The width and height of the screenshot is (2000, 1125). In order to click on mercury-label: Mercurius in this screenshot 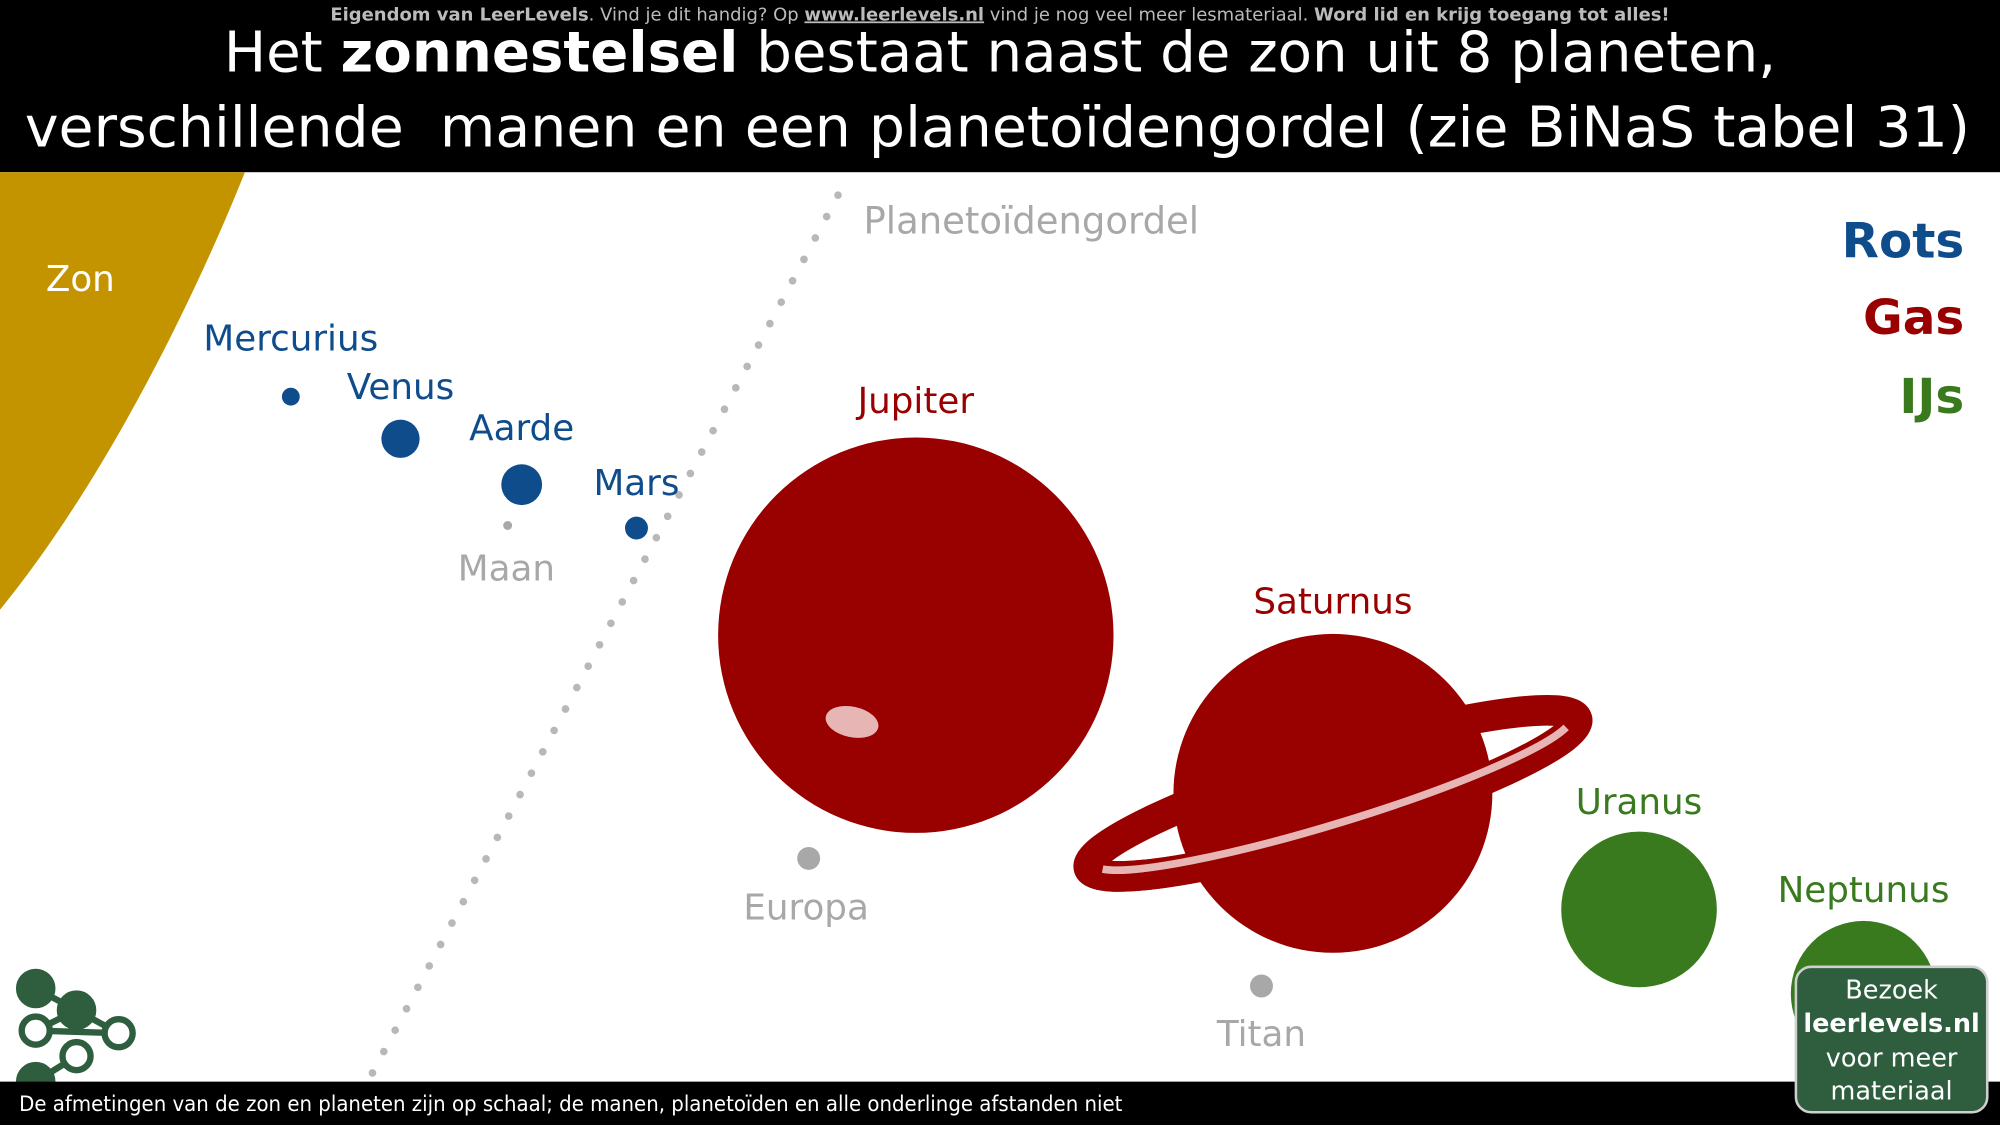, I will do `click(290, 339)`.